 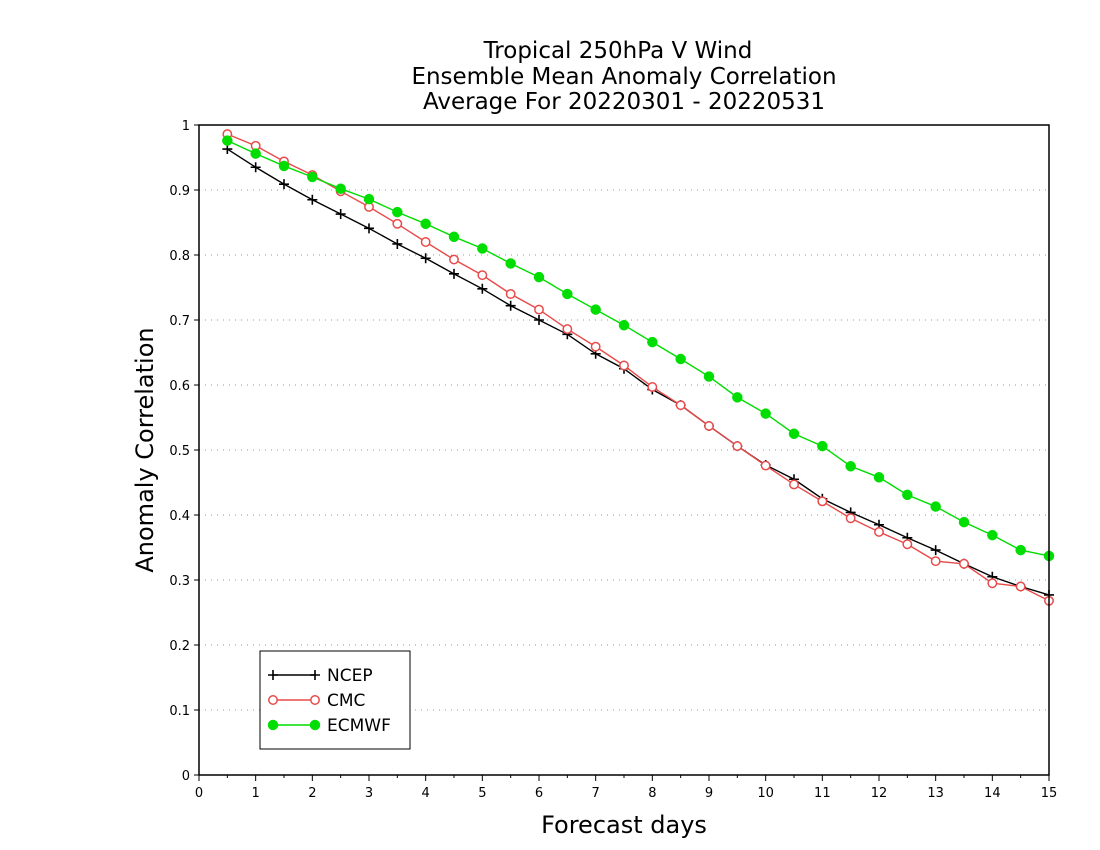 What do you see at coordinates (186, 126) in the screenshot?
I see `y-tick-label: 1` at bounding box center [186, 126].